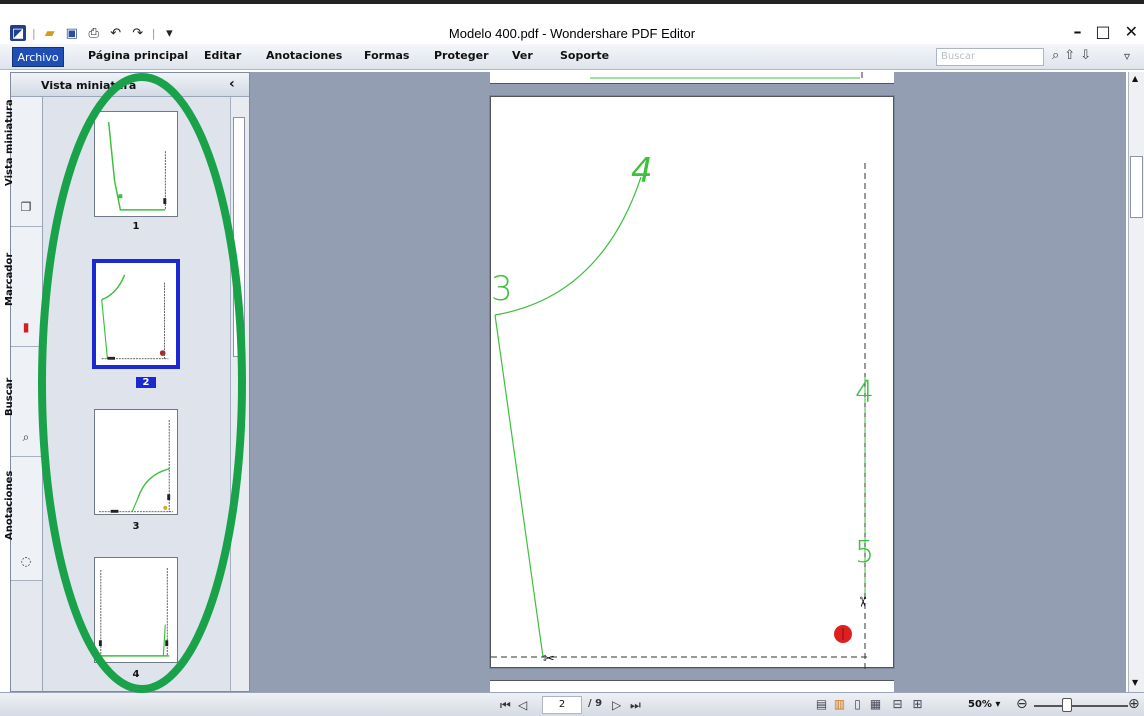  I want to click on document-scrollbar-thumb, so click(1136, 187).